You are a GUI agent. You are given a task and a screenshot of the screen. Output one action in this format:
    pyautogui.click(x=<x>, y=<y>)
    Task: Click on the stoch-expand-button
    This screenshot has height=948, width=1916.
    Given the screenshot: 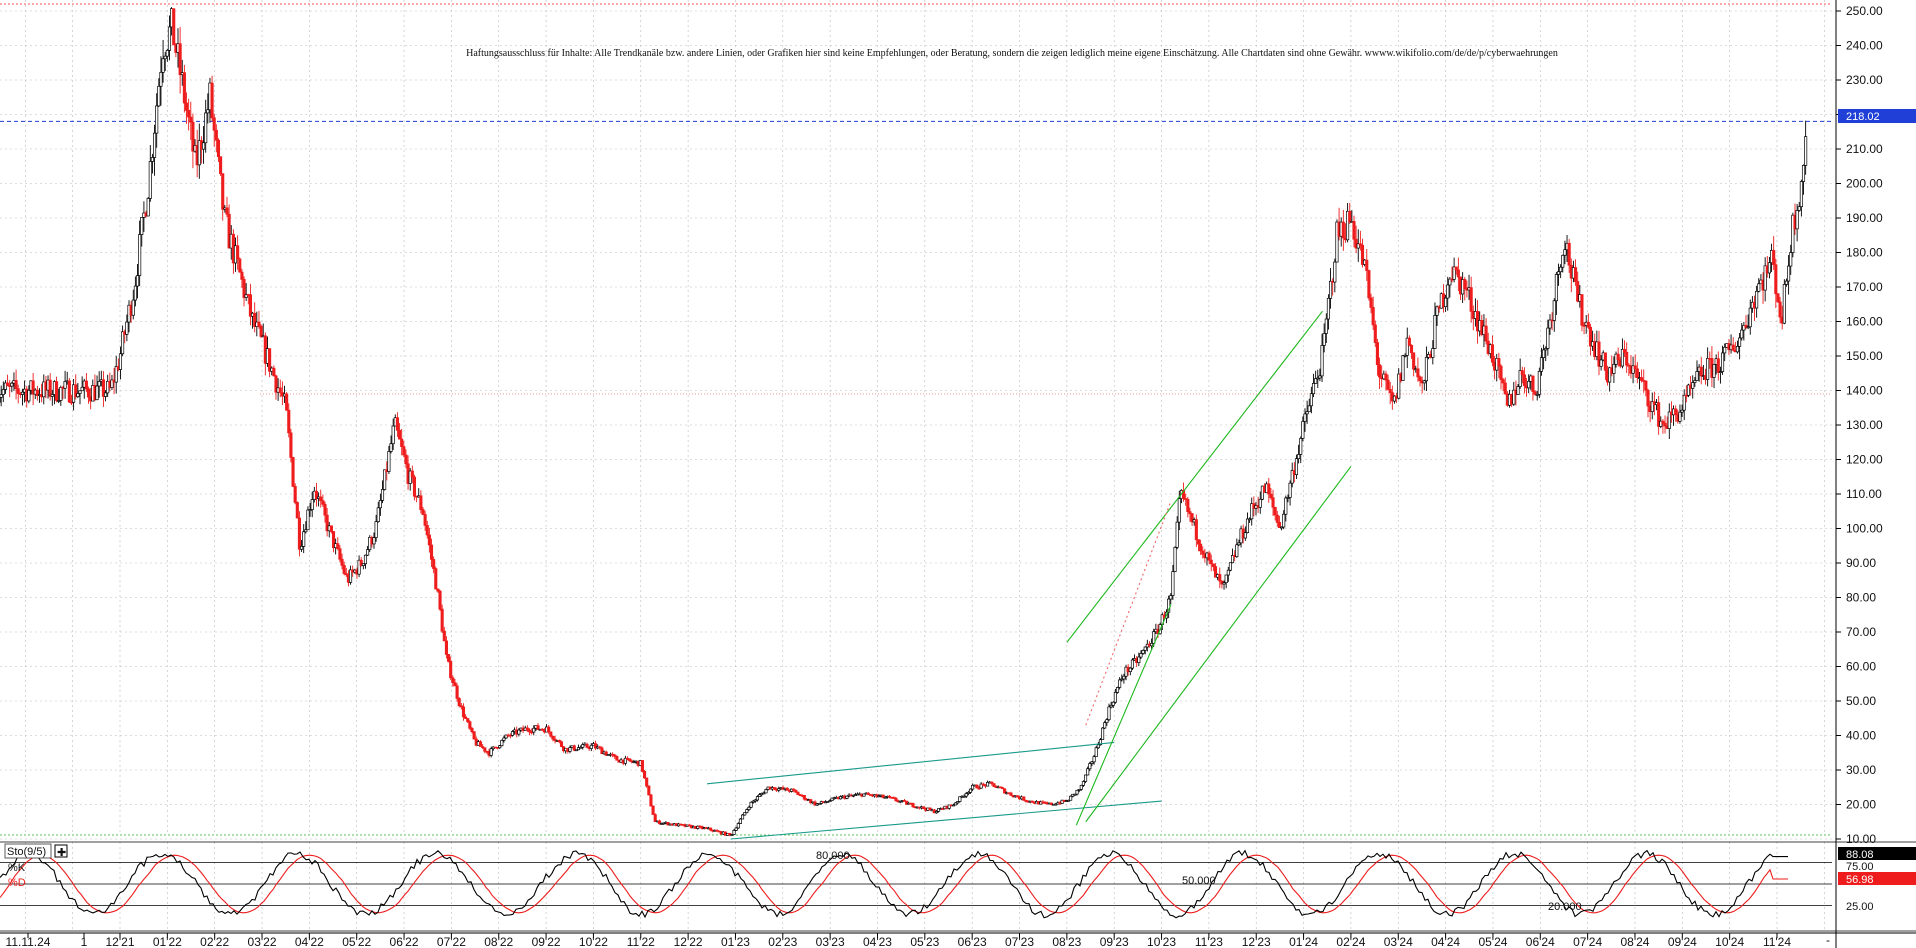 What is the action you would take?
    pyautogui.click(x=61, y=851)
    